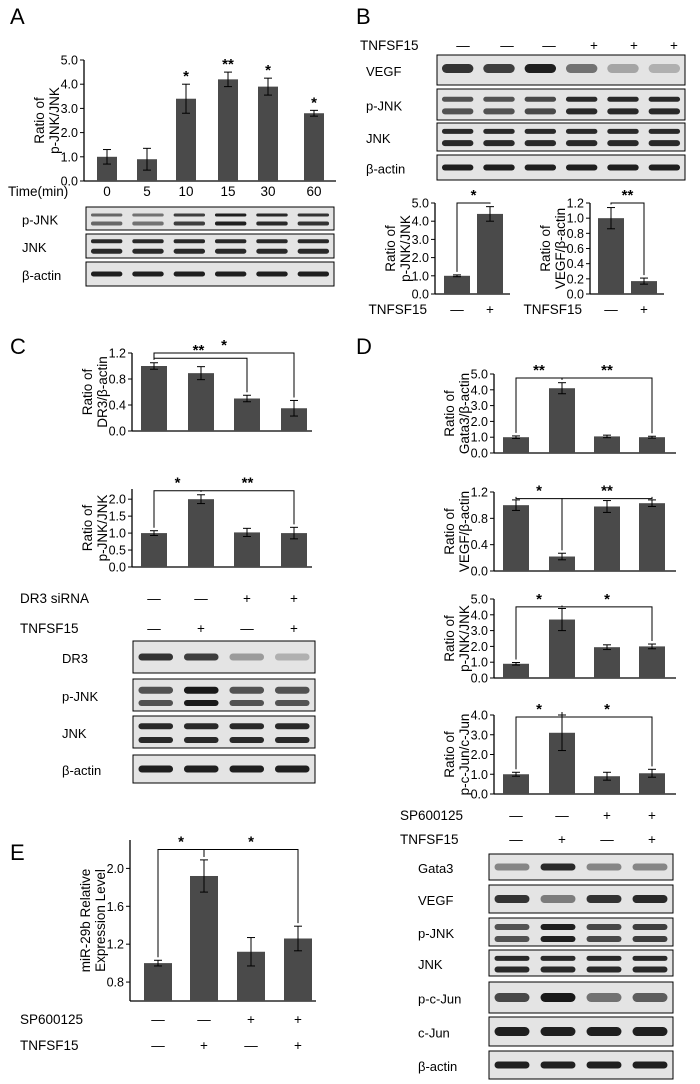  I want to click on blot-label: VEGF, so click(435, 900).